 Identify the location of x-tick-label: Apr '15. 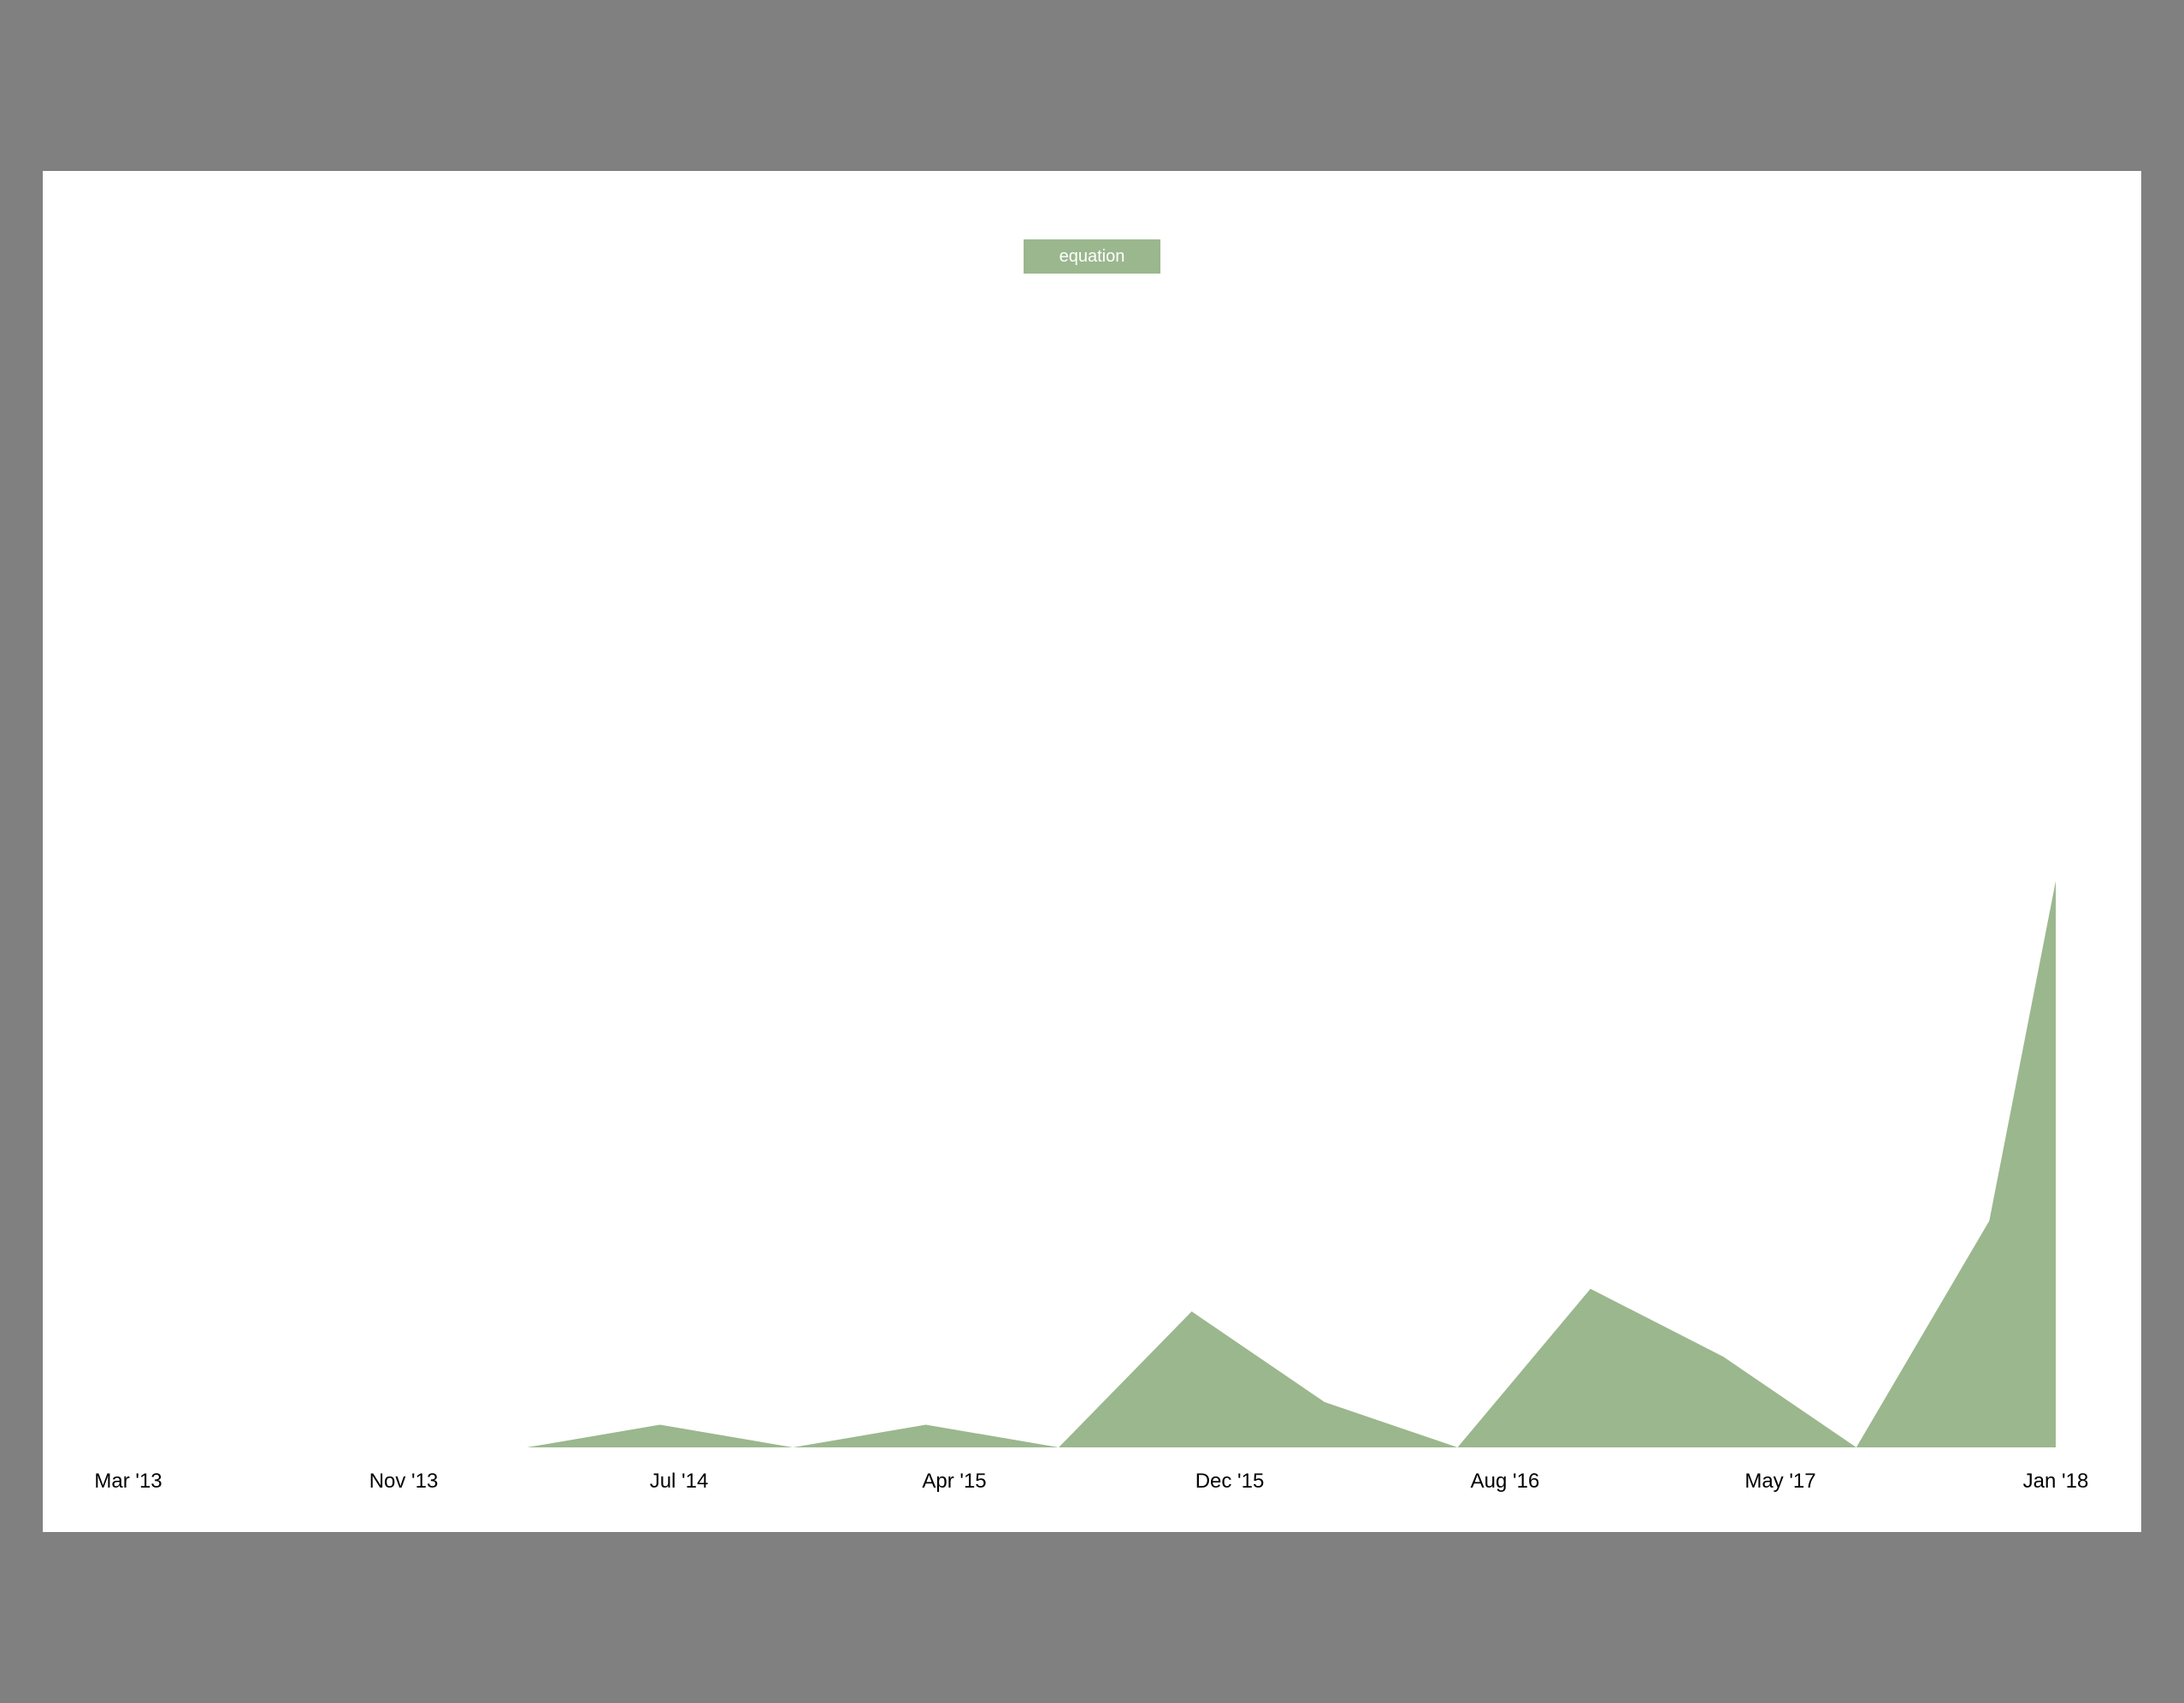
(954, 1481).